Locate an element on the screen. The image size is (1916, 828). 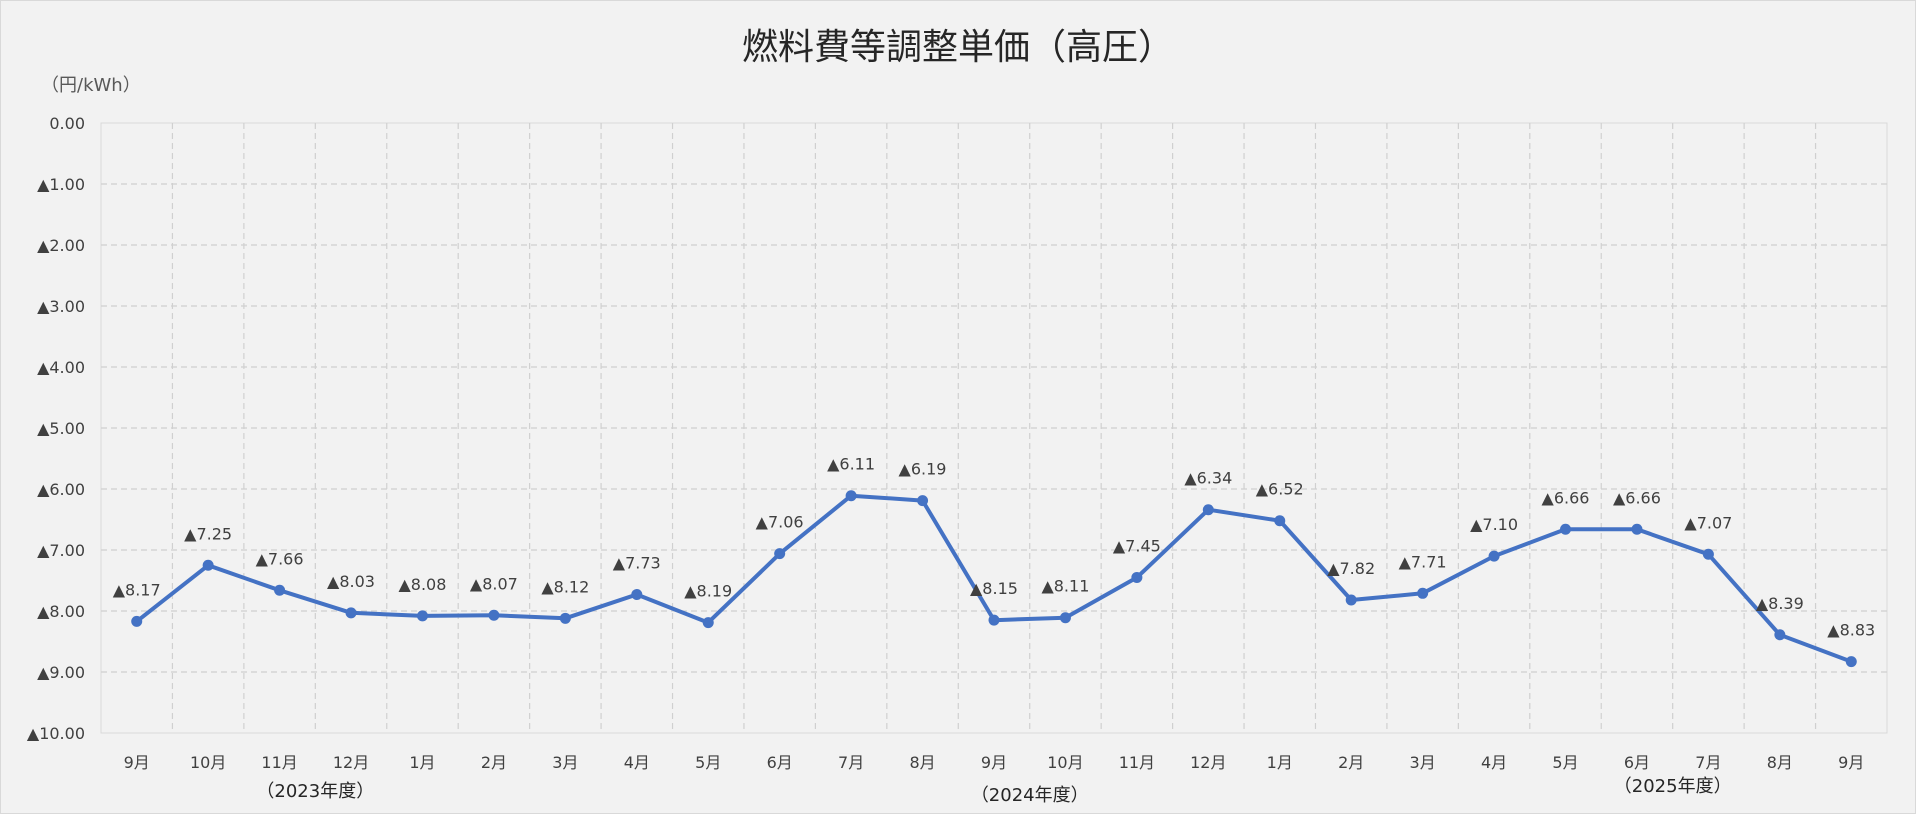
data-label: ▲6.52 is located at coordinates (1280, 489).